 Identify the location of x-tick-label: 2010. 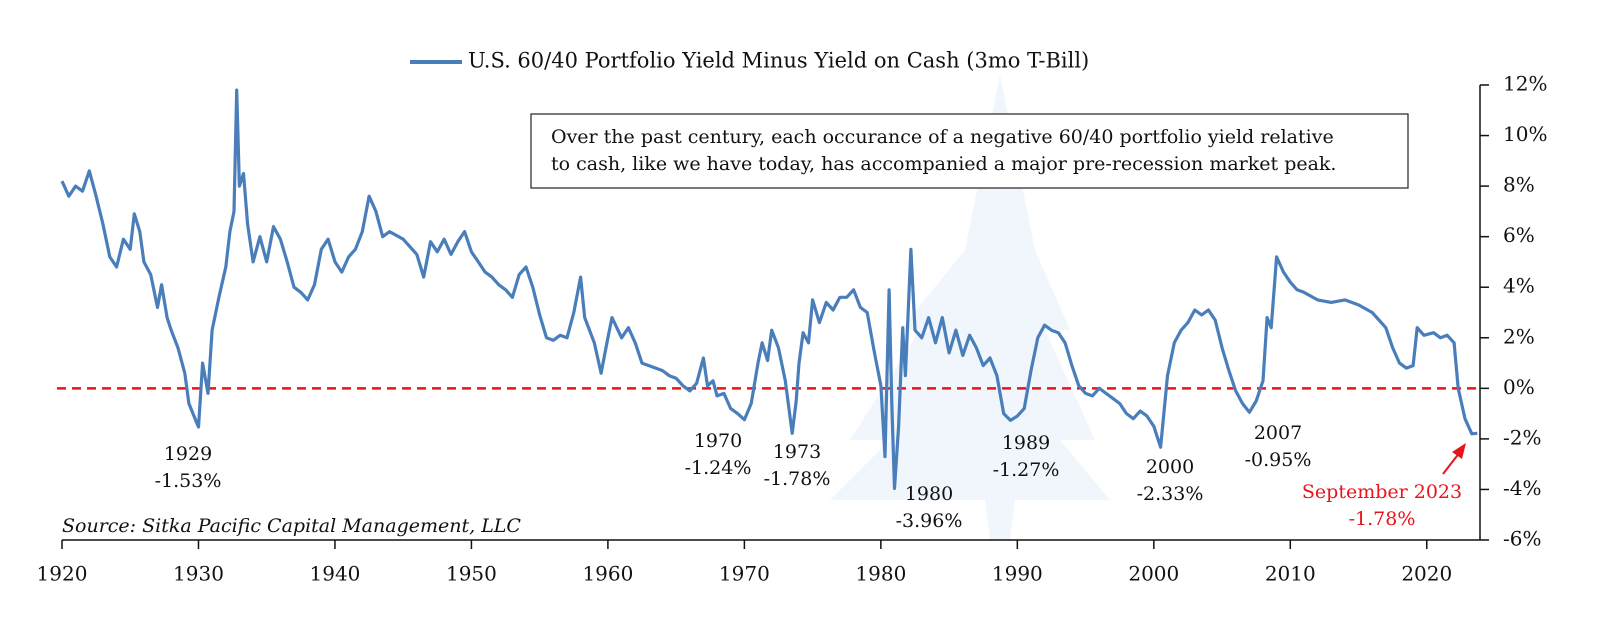
(1290, 574).